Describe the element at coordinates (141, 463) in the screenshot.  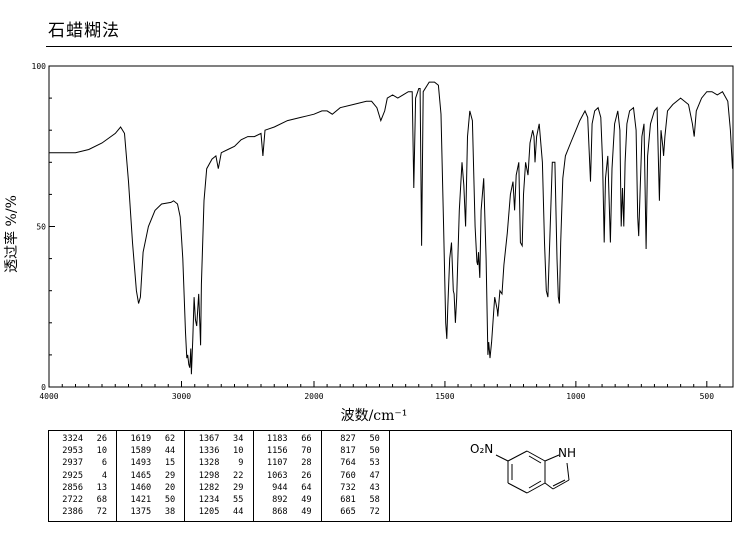
I see `peak-wavenumber: 1493` at that location.